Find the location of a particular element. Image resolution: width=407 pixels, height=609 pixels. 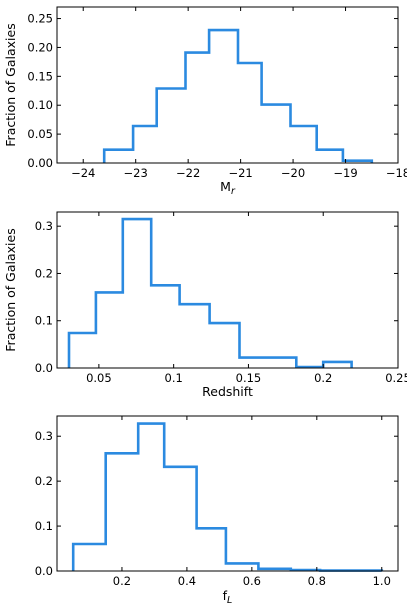

x-tick-label: 0.6 is located at coordinates (252, 581).